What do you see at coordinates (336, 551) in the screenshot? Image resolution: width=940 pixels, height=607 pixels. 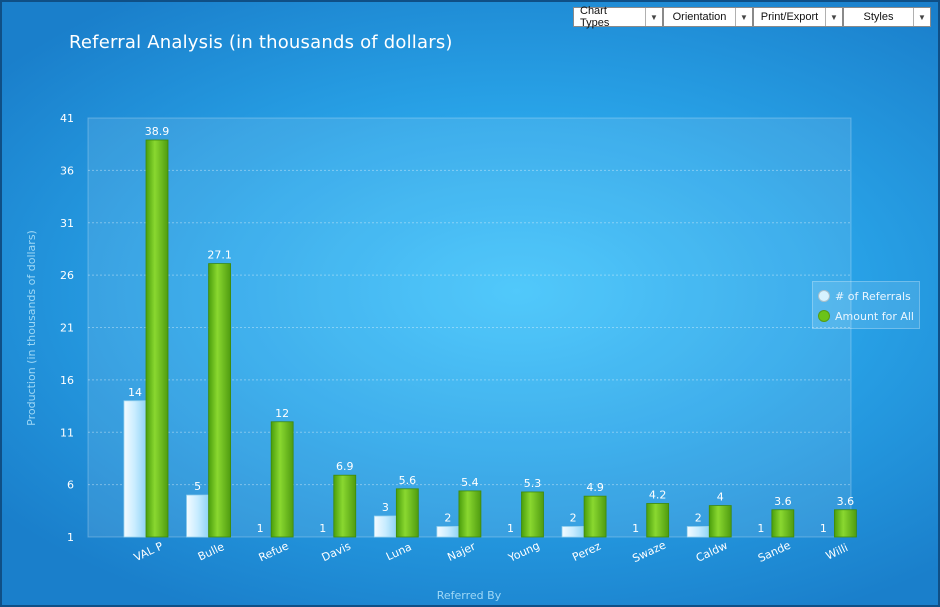 I see `x-tick-label: Davis` at bounding box center [336, 551].